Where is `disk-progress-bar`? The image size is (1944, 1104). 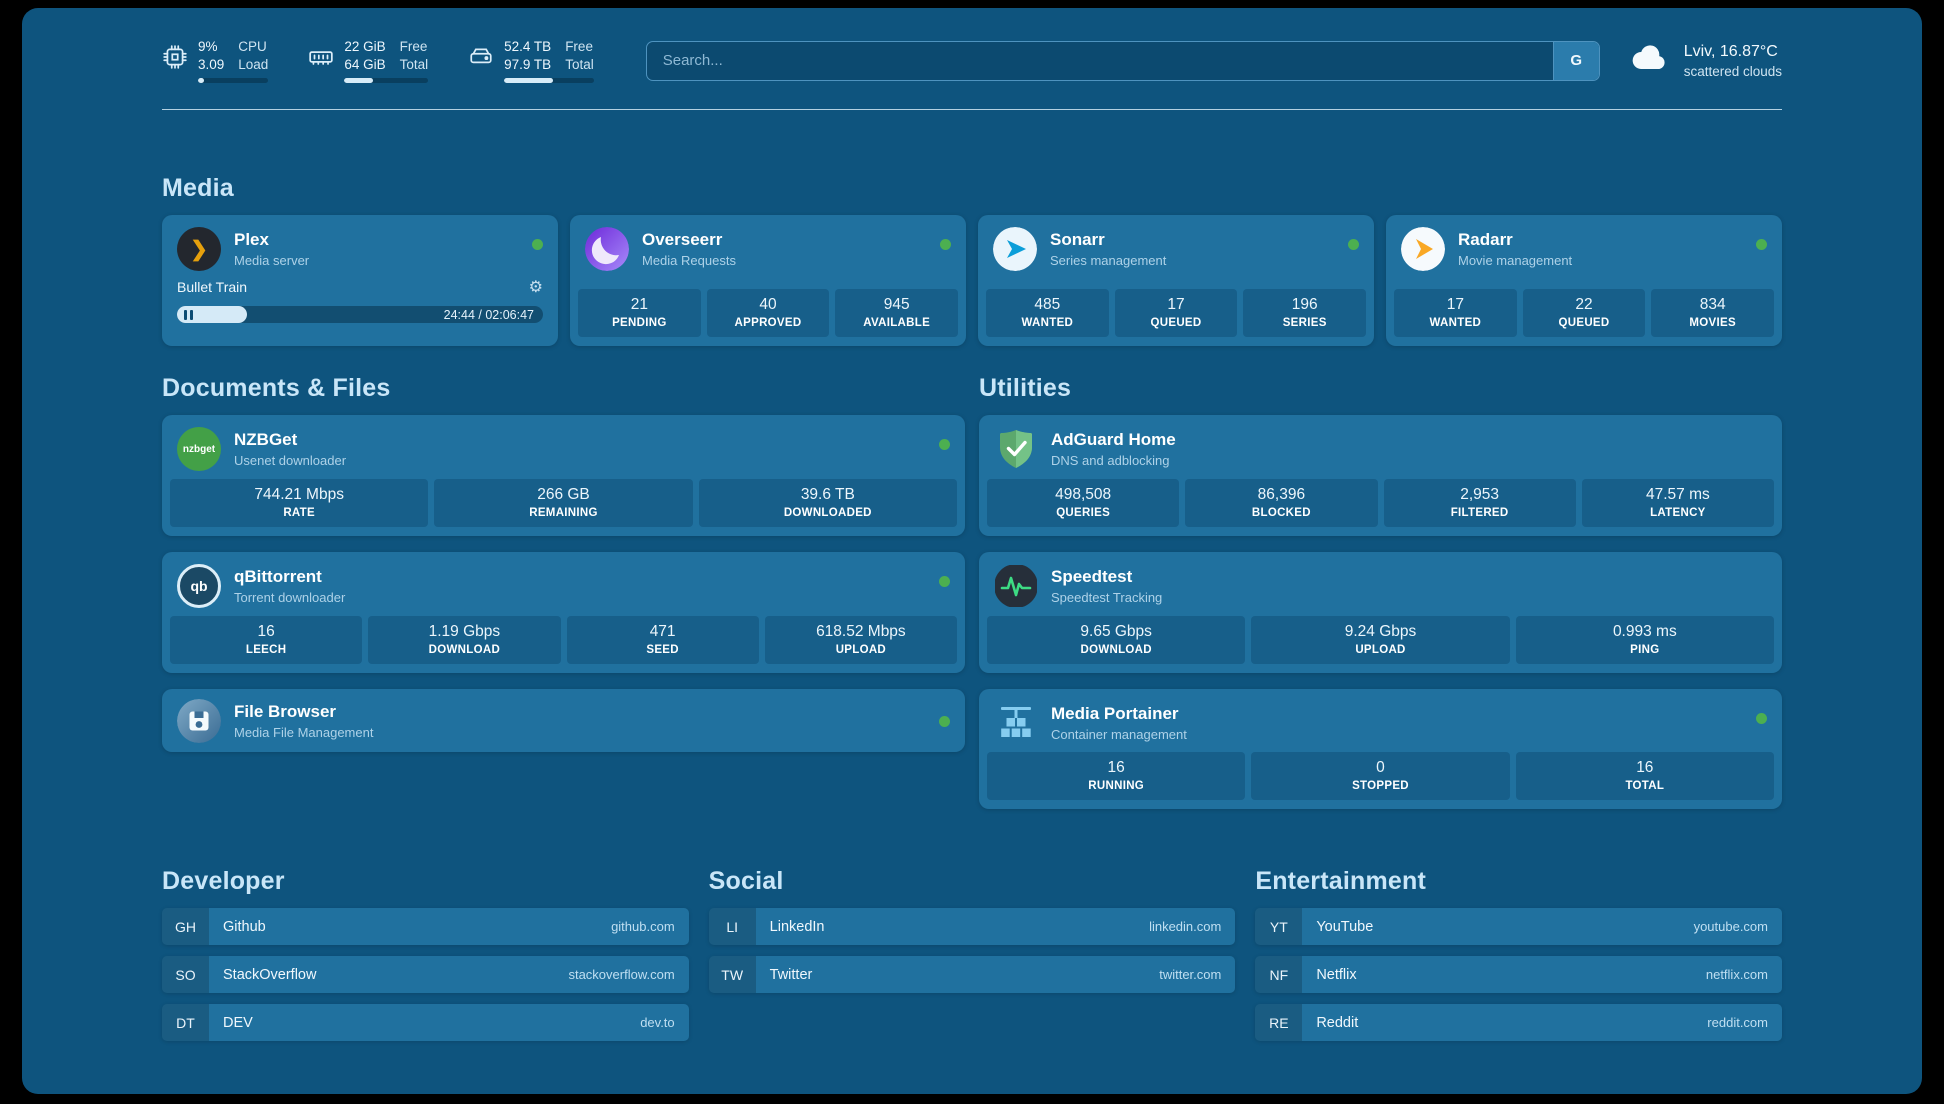 disk-progress-bar is located at coordinates (549, 81).